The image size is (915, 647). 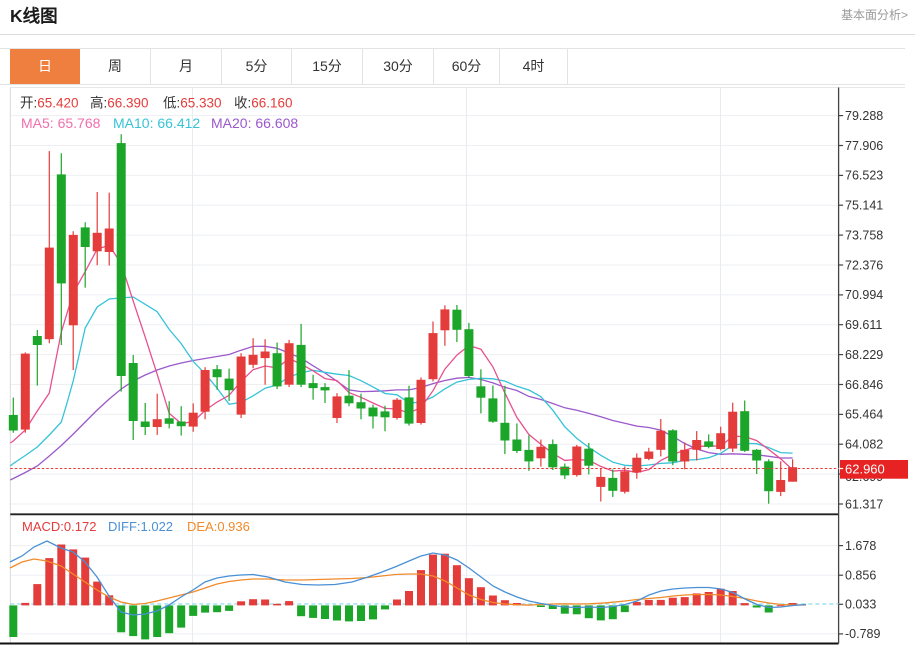 What do you see at coordinates (864, 504) in the screenshot?
I see `svg-text: 61.317` at bounding box center [864, 504].